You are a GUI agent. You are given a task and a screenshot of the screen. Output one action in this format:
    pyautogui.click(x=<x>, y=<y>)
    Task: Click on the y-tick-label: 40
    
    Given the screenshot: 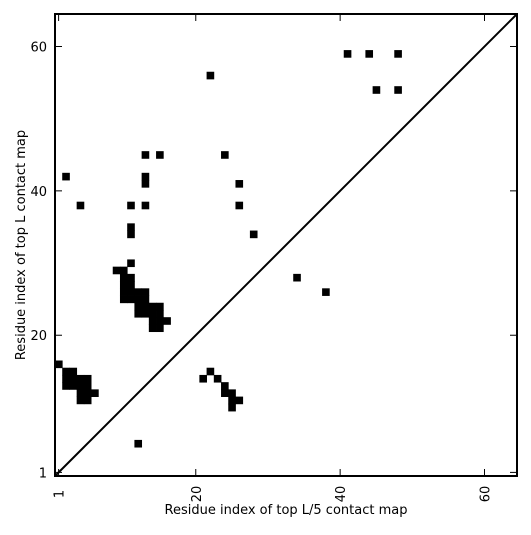 What is the action you would take?
    pyautogui.click(x=38, y=192)
    